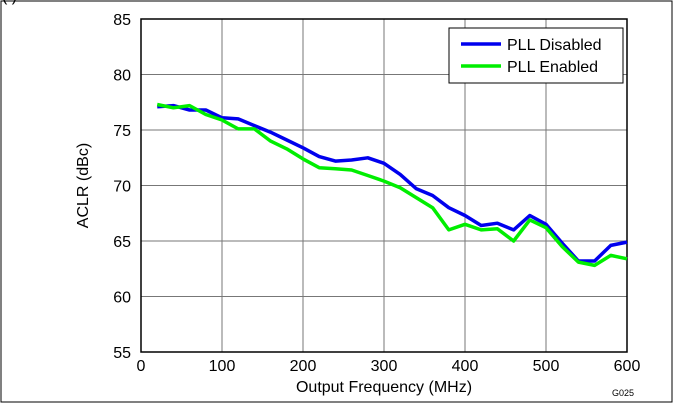 The image size is (673, 408). I want to click on x-tick-label: 200, so click(303, 366).